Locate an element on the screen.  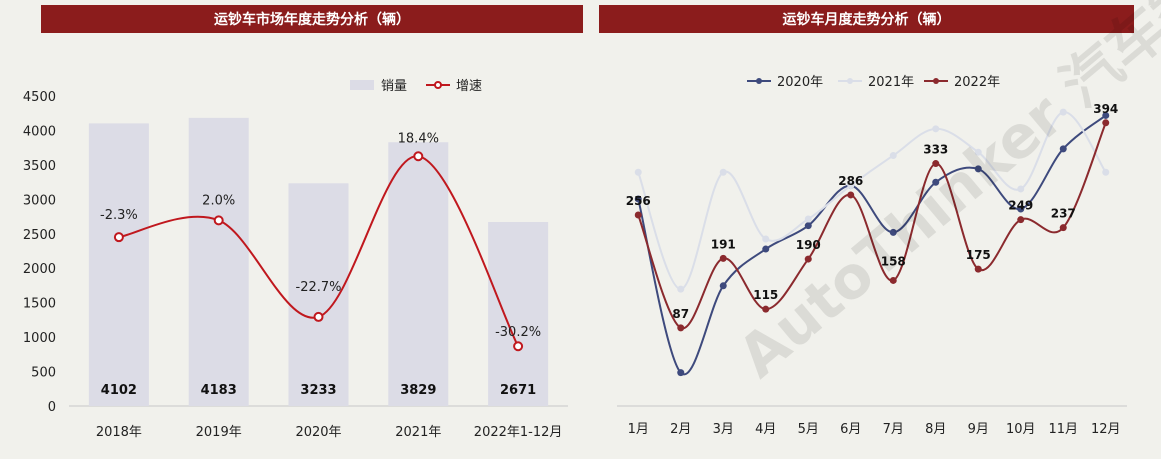
data-label-2022: 394 is located at coordinates (1105, 109).